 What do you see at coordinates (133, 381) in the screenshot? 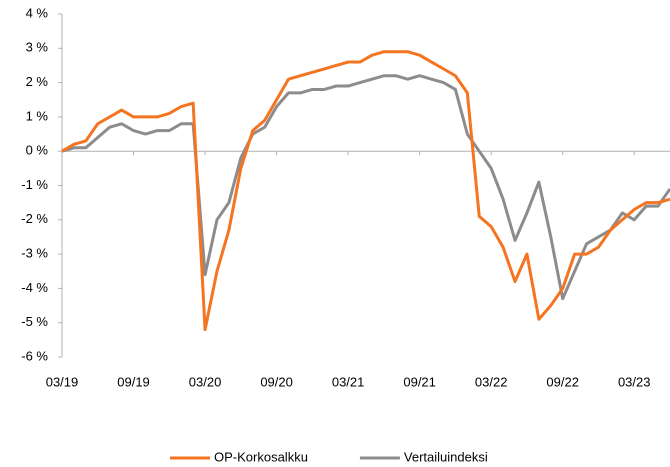
I see `x-tick-label: 09/19` at bounding box center [133, 381].